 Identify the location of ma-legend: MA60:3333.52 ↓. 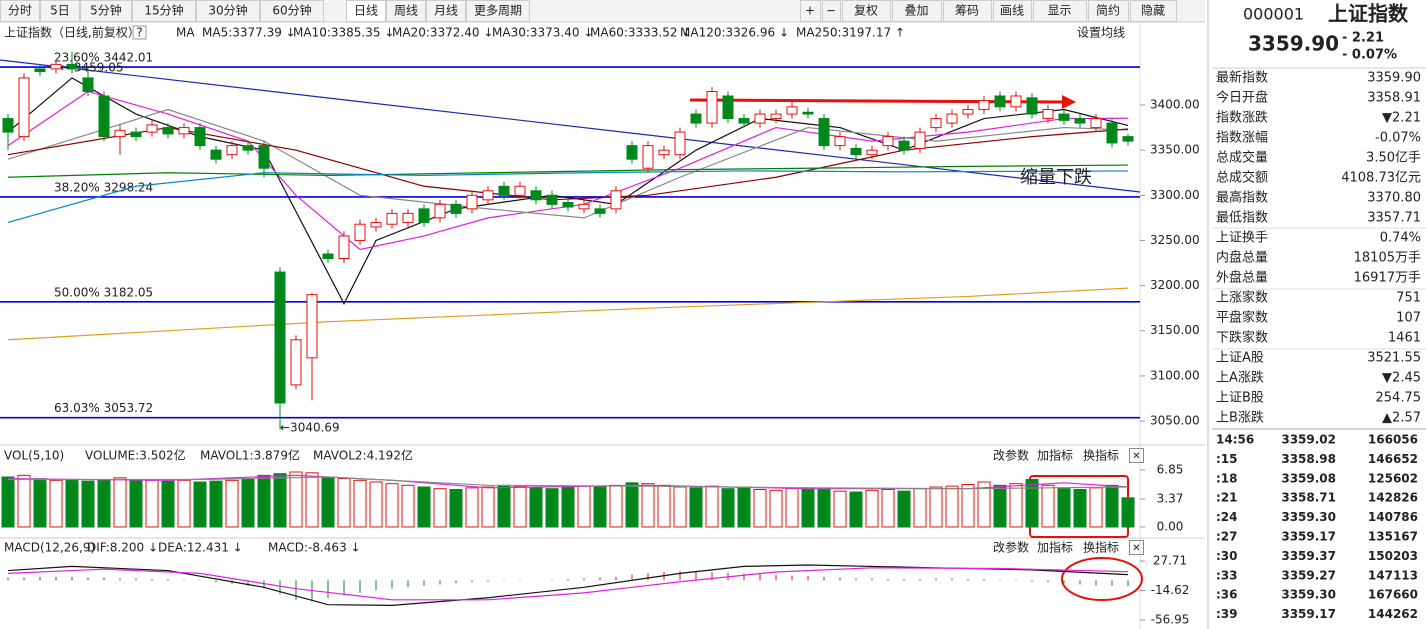
(640, 33).